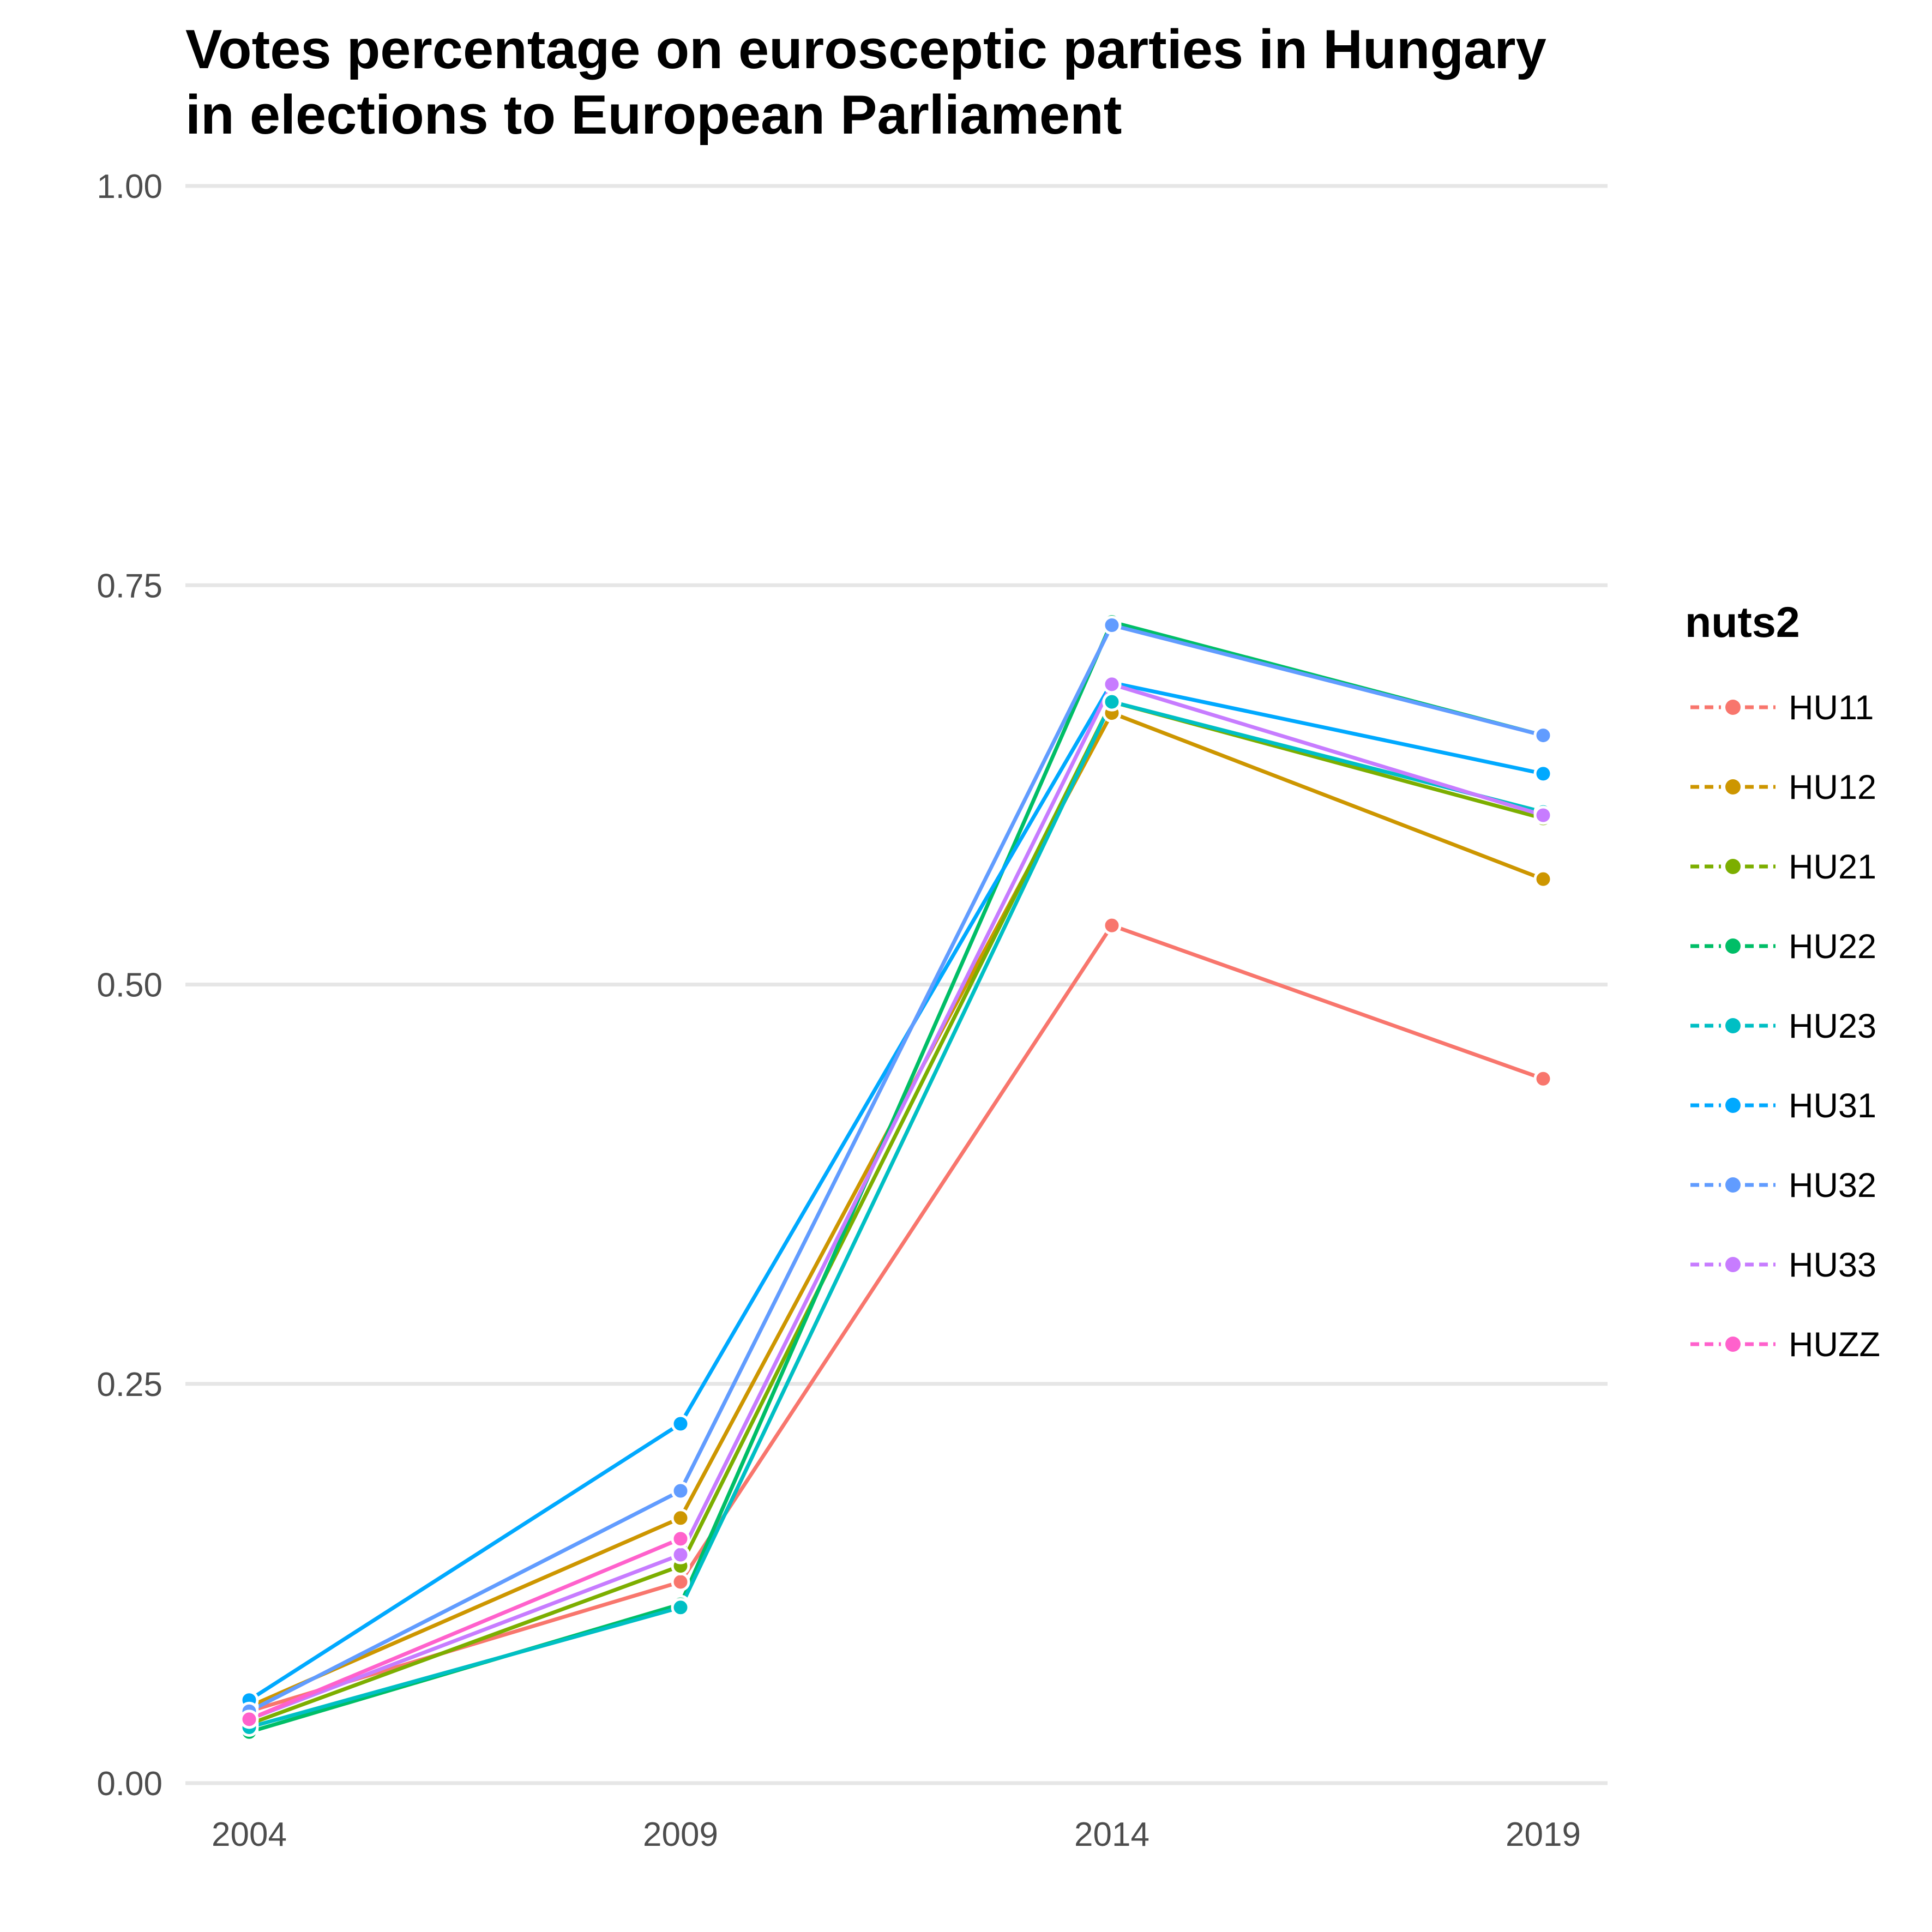 The image size is (1932, 1932). I want to click on data-point-hu32-2014, so click(1112, 625).